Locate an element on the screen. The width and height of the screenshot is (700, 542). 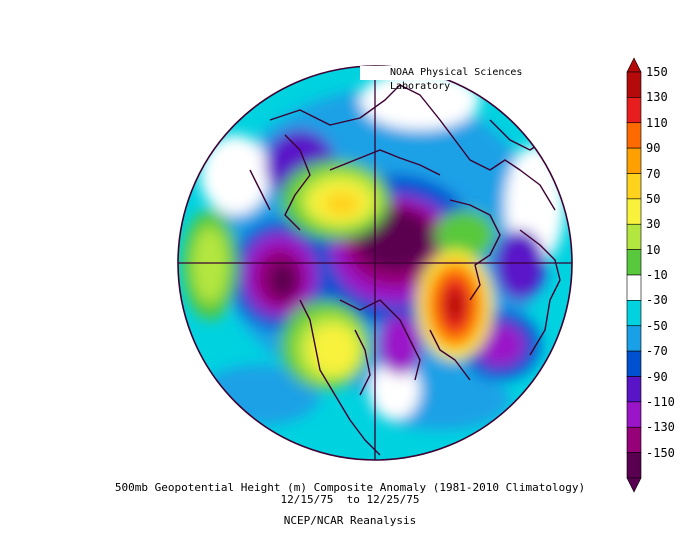
colorbar-tick-label: -50 is located at coordinates (657, 325).